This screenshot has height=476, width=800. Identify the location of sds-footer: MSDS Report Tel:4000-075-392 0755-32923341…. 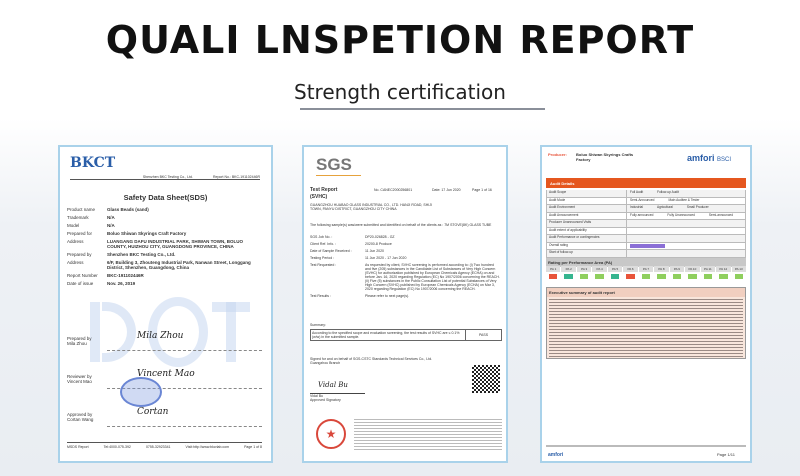
(164, 445).